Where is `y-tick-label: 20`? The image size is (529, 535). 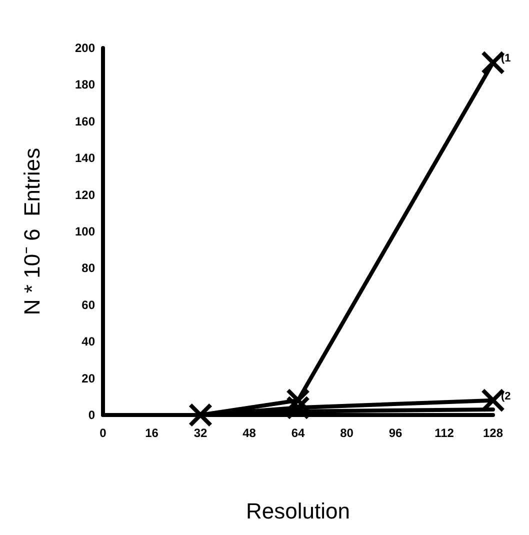
y-tick-label: 20 is located at coordinates (89, 378).